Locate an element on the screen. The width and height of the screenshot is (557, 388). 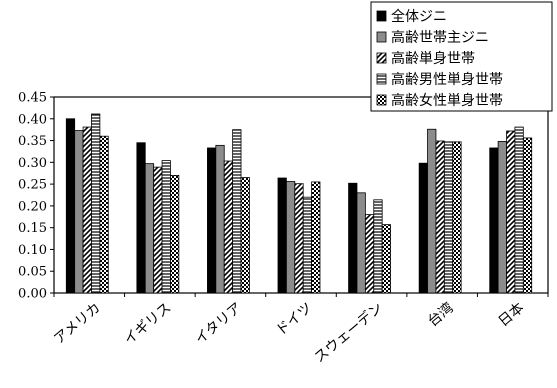
bar-全体ジニ-日本 is located at coordinates (494, 220).